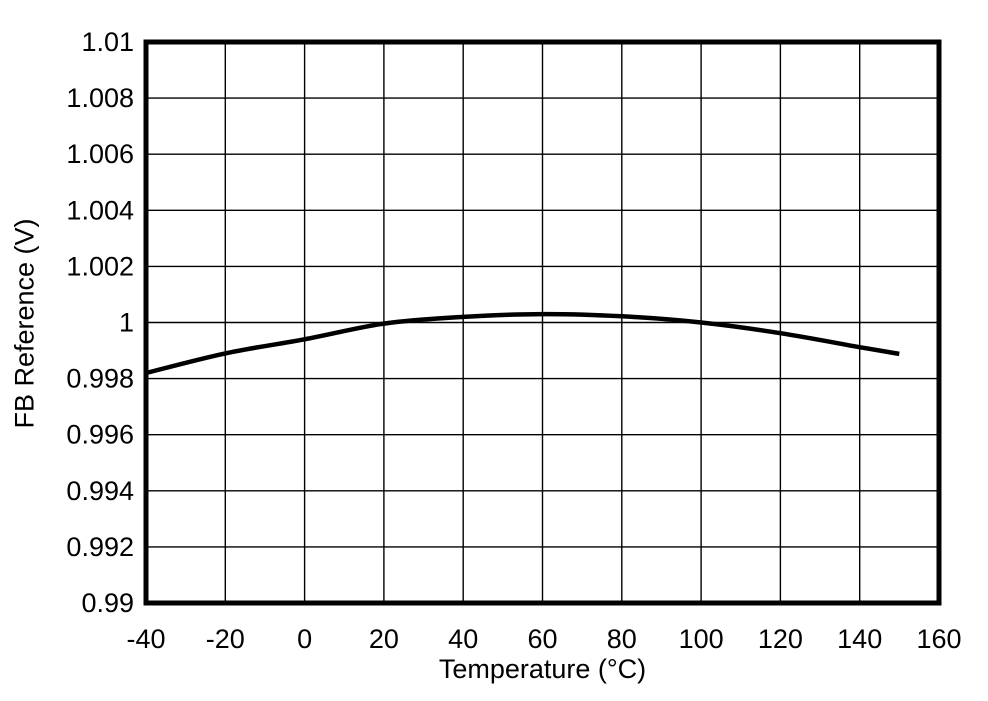  I want to click on y-tick-label: 1.008, so click(100, 98).